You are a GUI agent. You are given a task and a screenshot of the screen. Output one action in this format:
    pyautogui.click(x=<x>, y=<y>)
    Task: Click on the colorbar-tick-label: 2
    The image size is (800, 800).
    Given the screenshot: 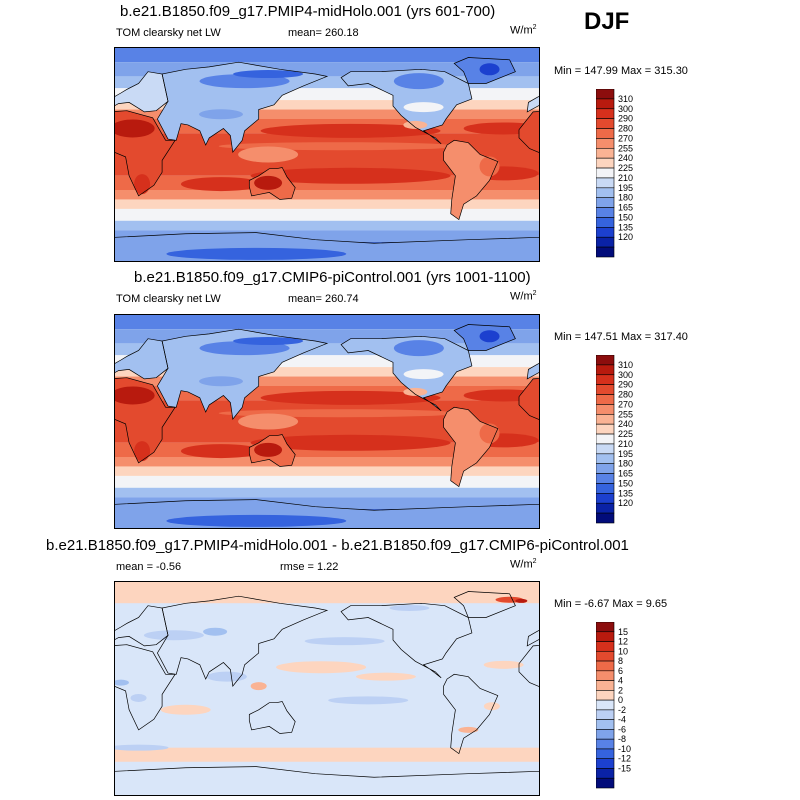 What is the action you would take?
    pyautogui.click(x=620, y=690)
    